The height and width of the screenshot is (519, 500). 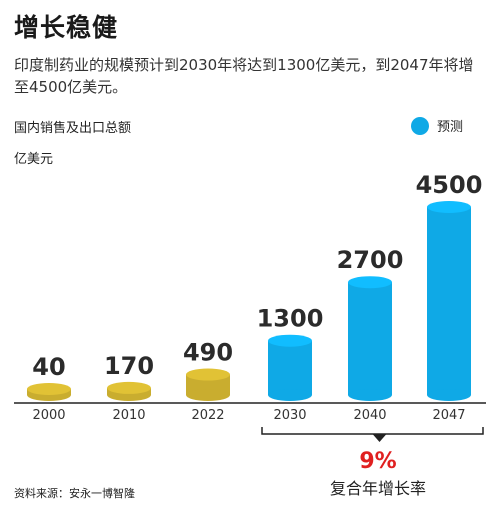 What do you see at coordinates (34, 159) in the screenshot?
I see `unit-label: 亿美元` at bounding box center [34, 159].